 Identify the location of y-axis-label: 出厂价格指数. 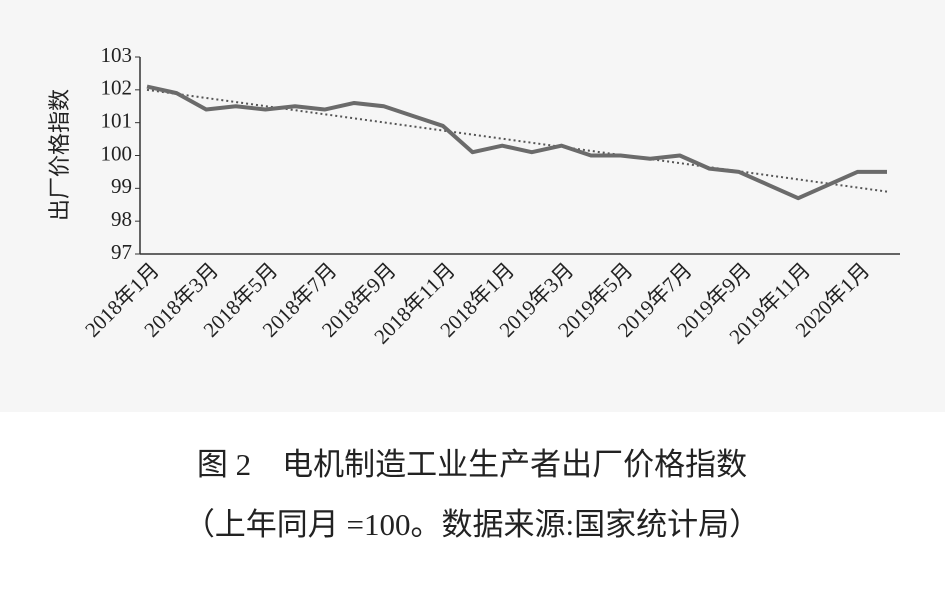
(59, 155).